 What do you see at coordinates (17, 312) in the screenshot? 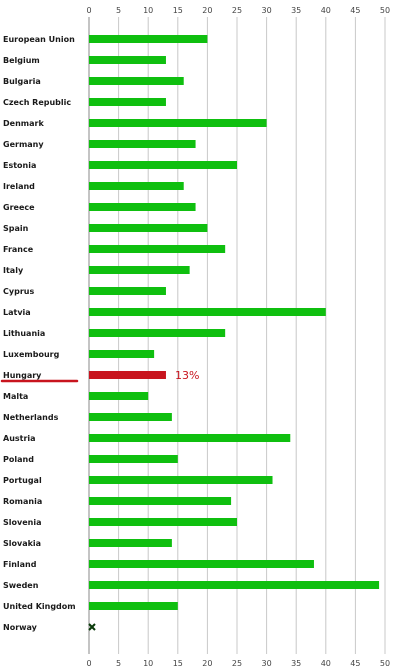
I see `category-label: Latvia` at bounding box center [17, 312].